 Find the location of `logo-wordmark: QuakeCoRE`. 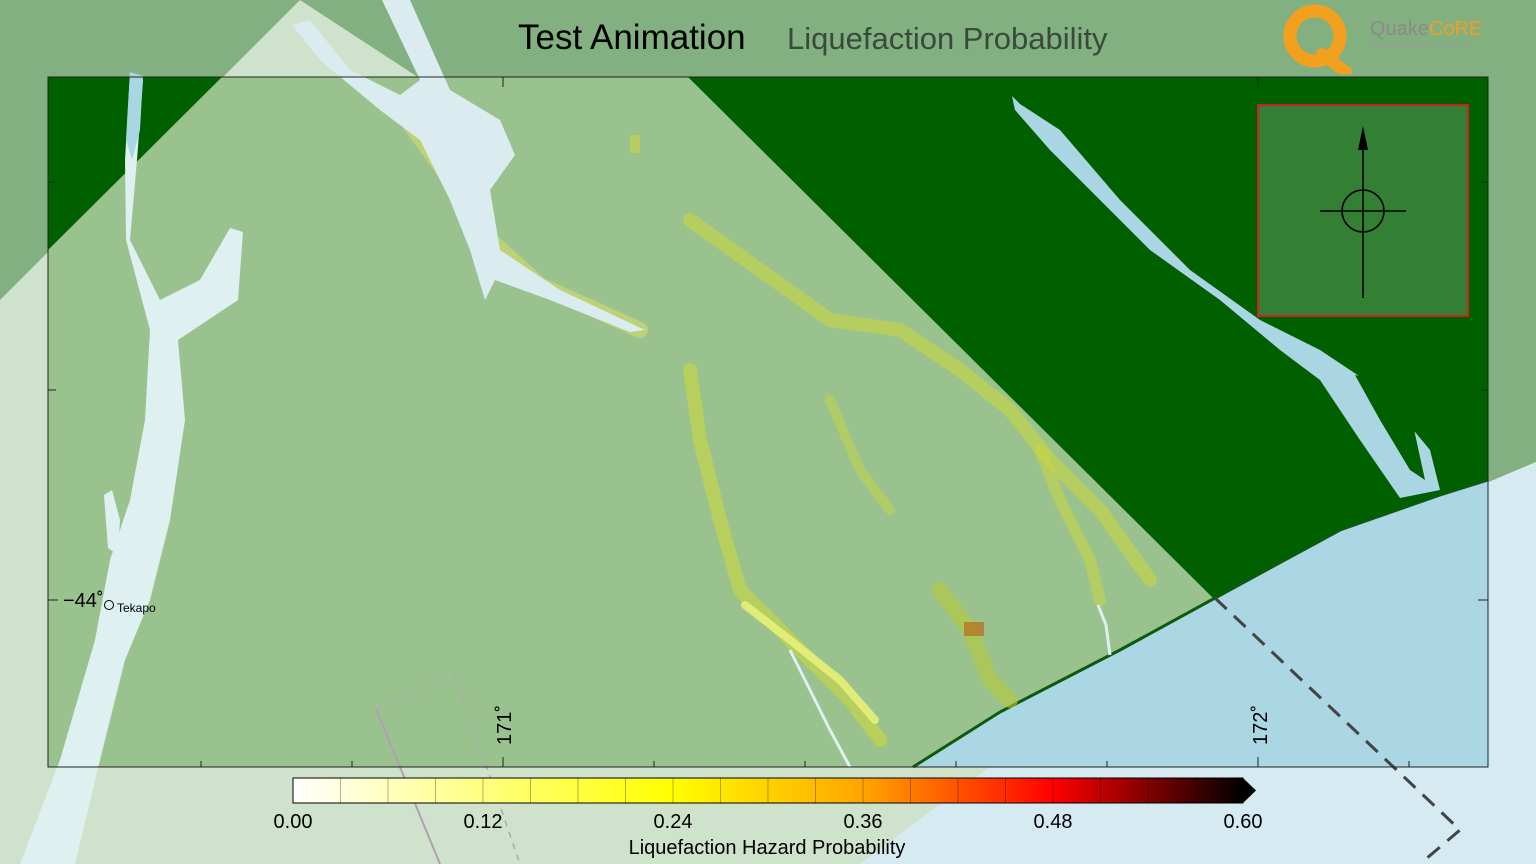

logo-wordmark: QuakeCoRE is located at coordinates (1426, 29).